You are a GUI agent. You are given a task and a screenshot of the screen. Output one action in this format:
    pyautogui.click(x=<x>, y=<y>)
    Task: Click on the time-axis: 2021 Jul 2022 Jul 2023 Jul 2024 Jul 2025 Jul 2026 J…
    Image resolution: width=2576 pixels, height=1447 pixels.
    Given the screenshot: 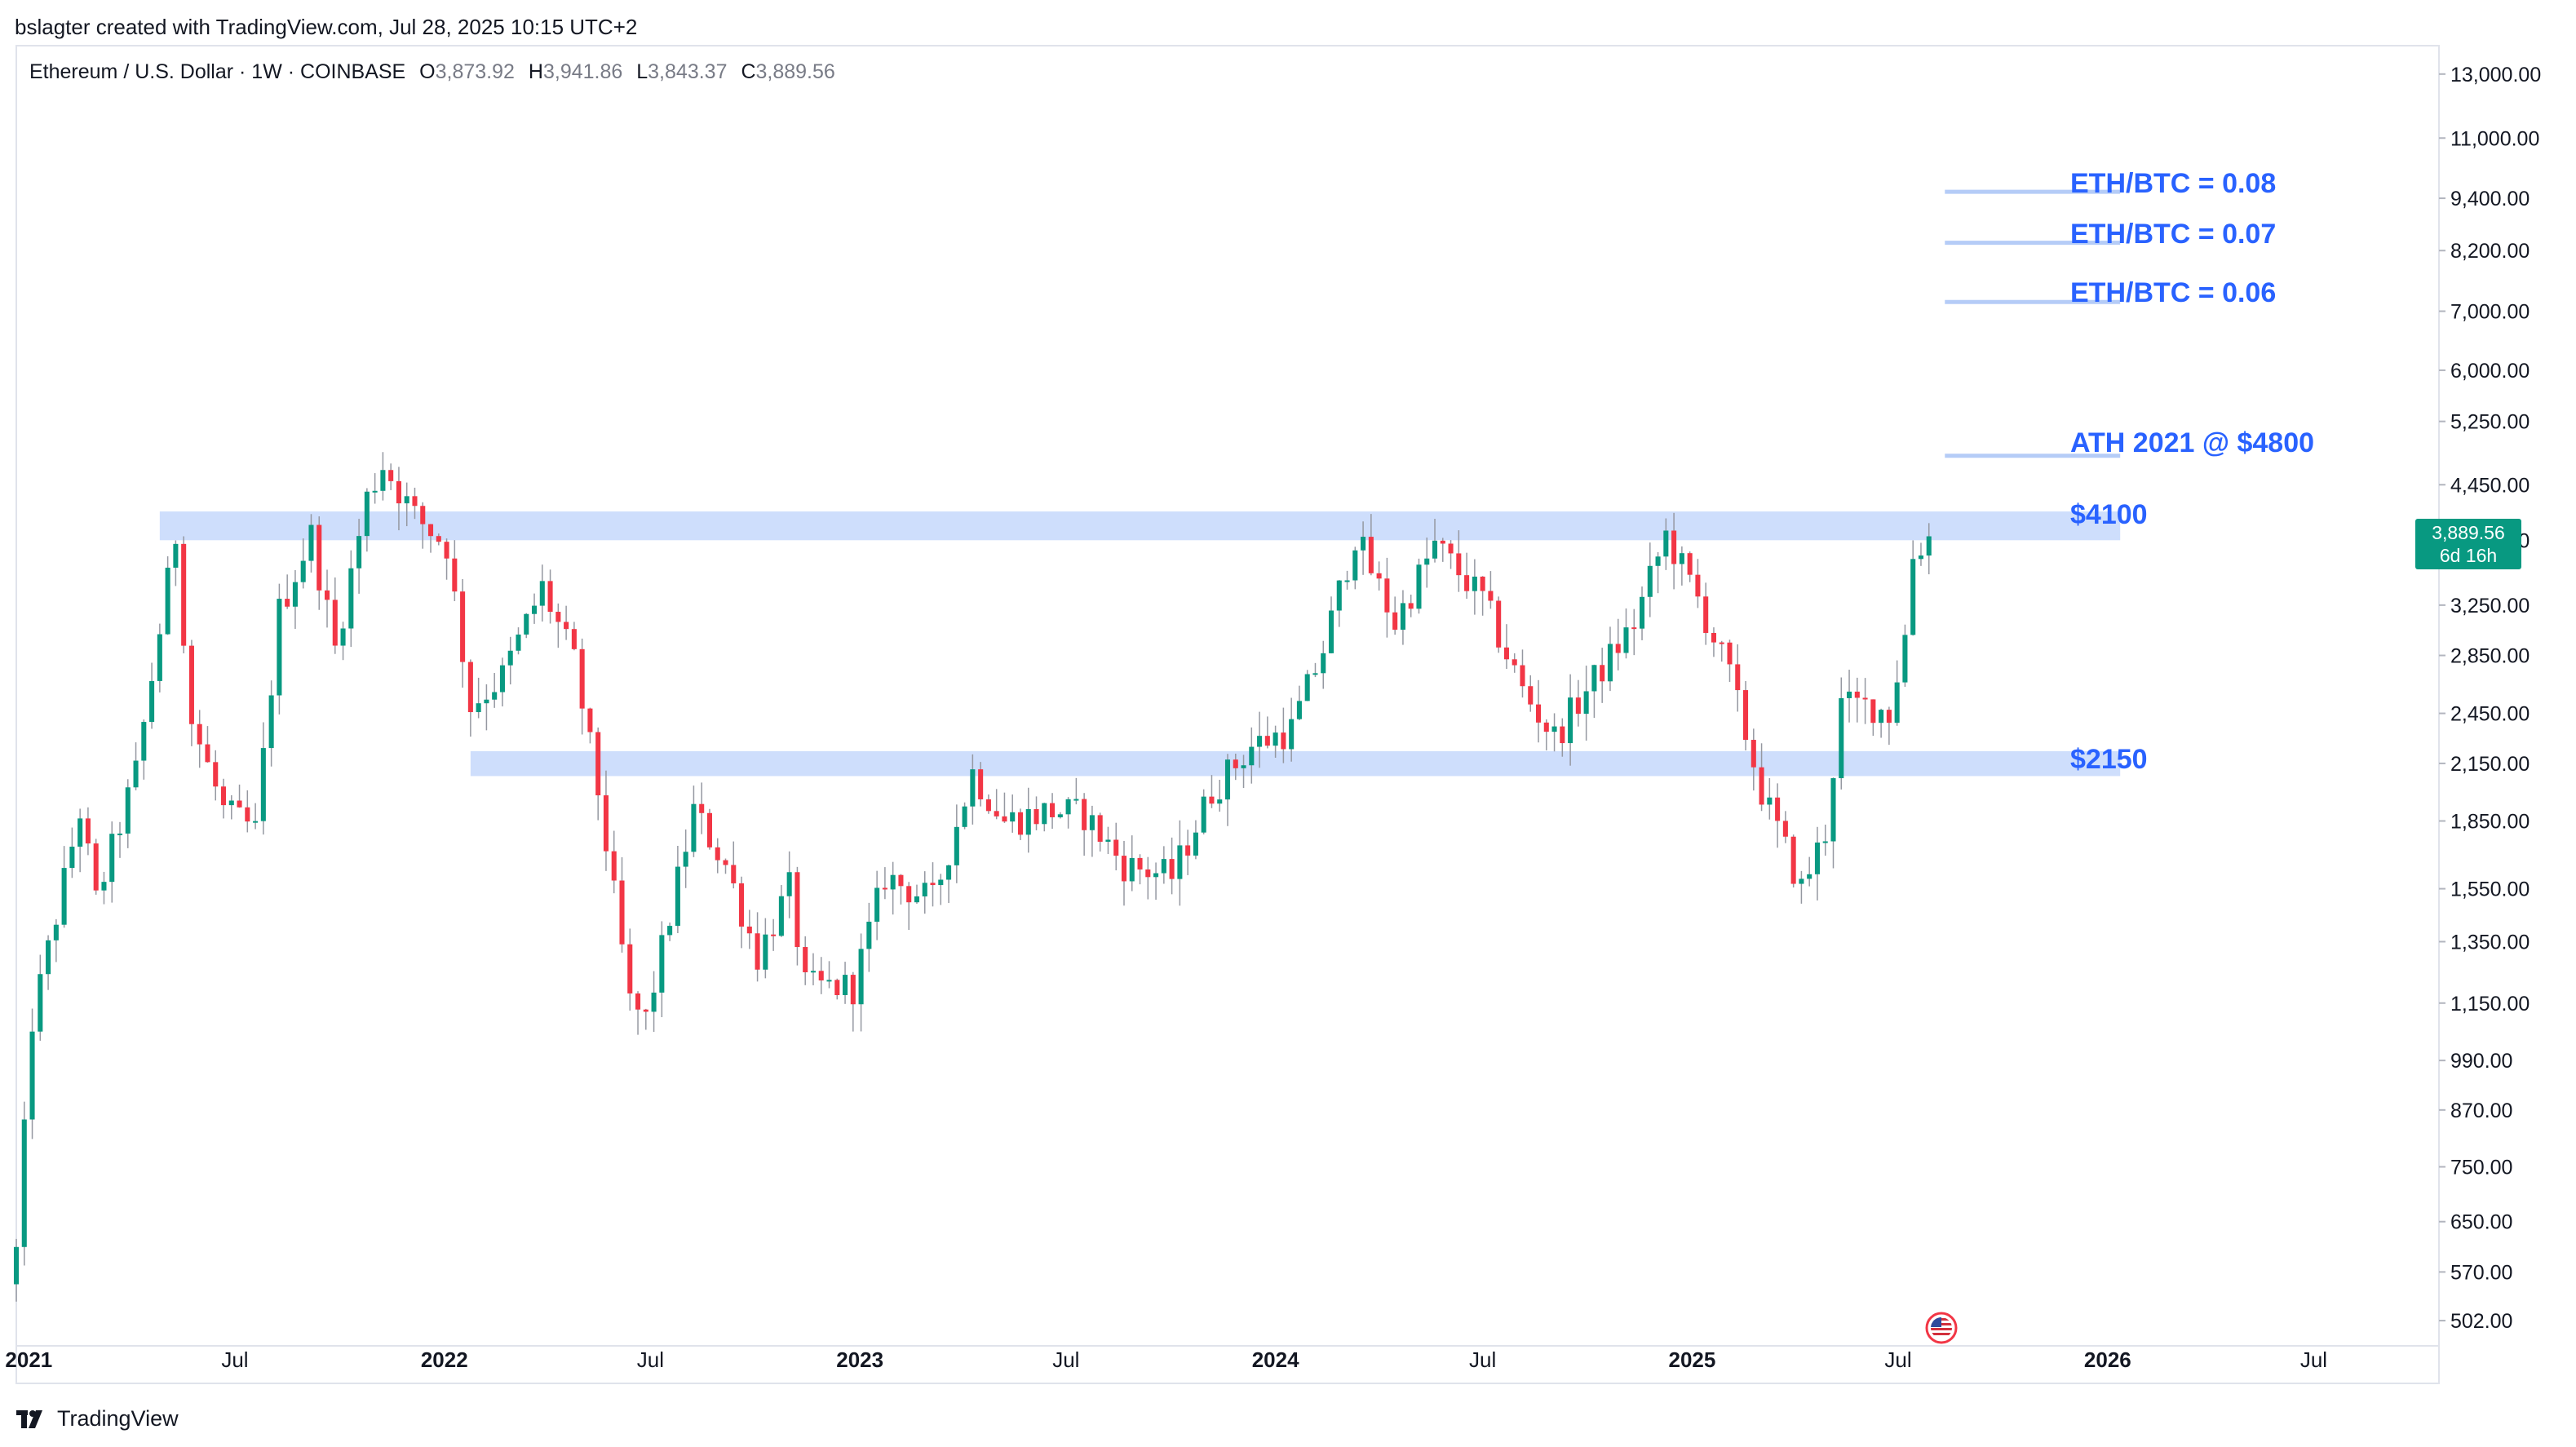 What is the action you would take?
    pyautogui.click(x=1166, y=1359)
    